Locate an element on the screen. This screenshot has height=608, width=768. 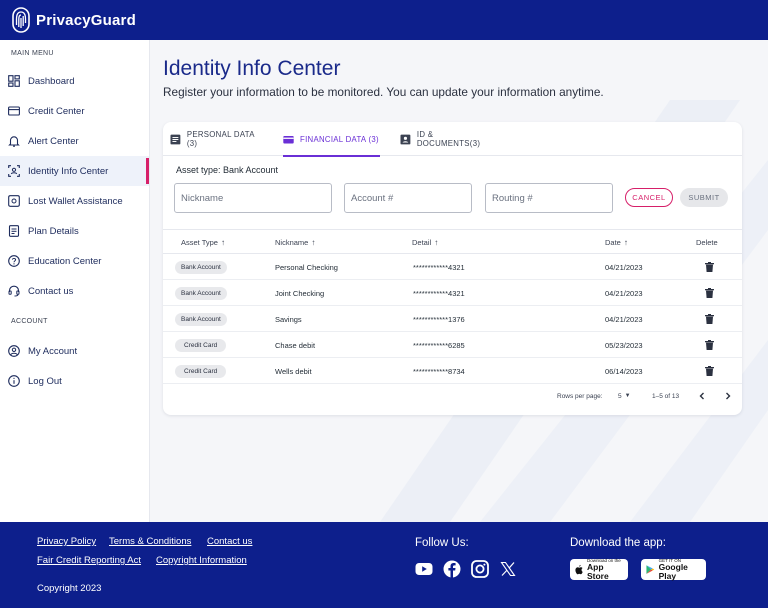
tab-label: FINANCIAL DATA (3) is located at coordinates (339, 139).